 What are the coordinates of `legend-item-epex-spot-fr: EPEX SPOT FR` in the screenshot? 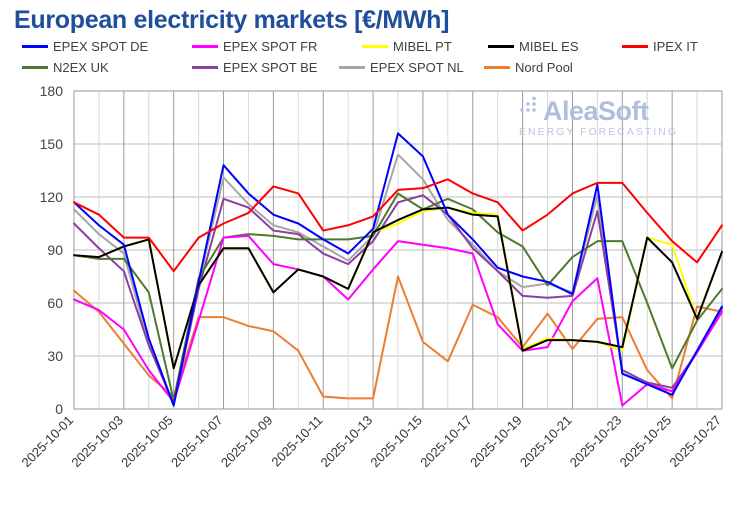 It's located at (254, 46).